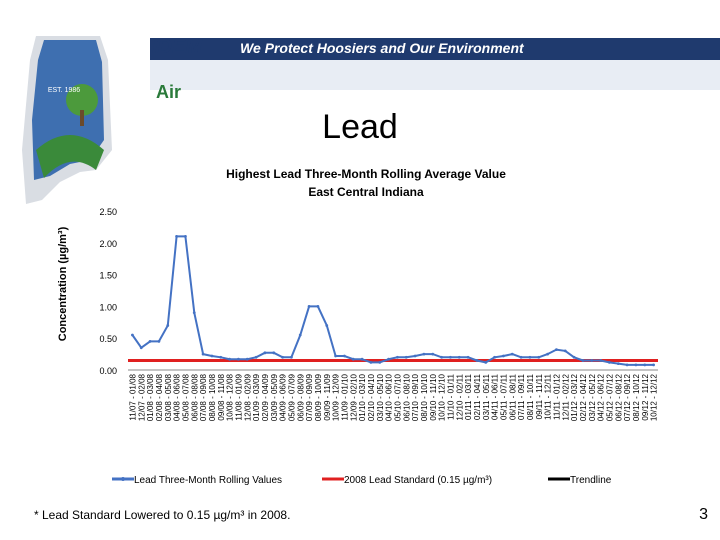 The width and height of the screenshot is (720, 540). I want to click on legend-marker, so click(123, 479).